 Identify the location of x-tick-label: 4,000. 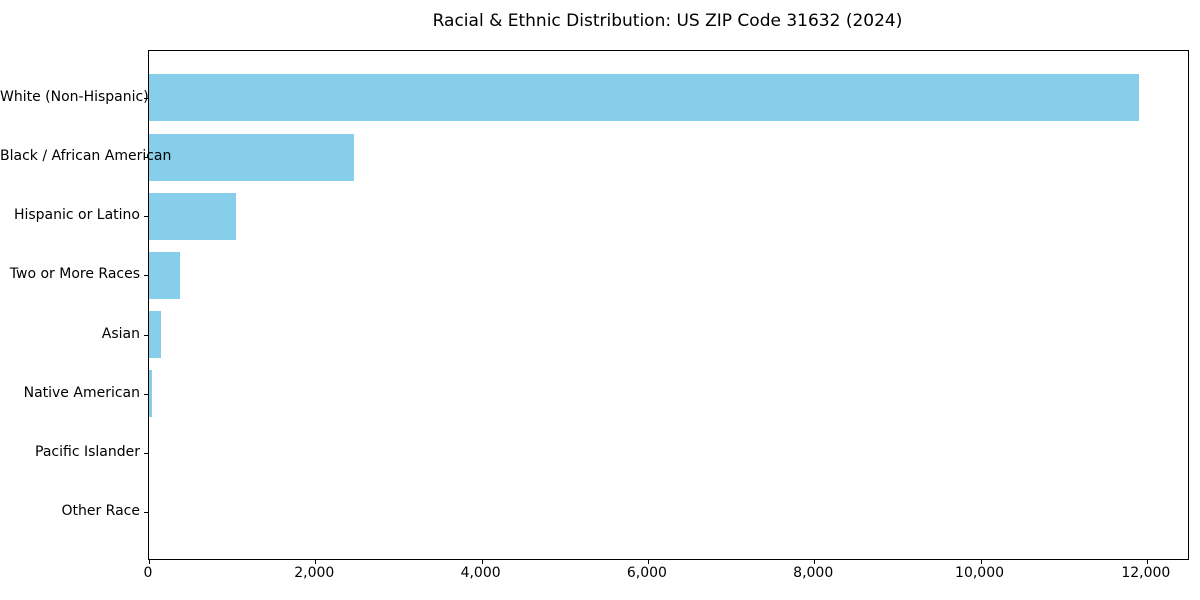
(480, 573).